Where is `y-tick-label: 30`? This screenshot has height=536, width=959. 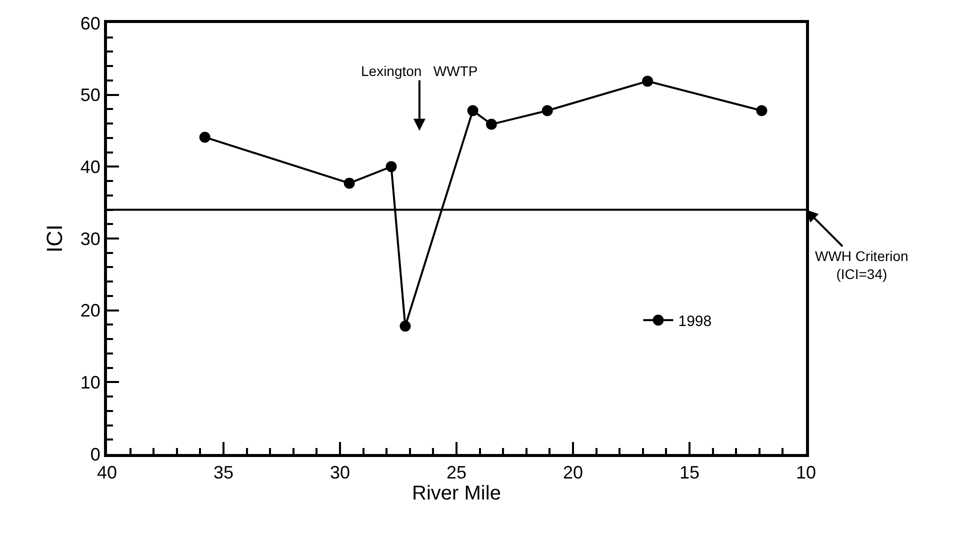
y-tick-label: 30 is located at coordinates (90, 238).